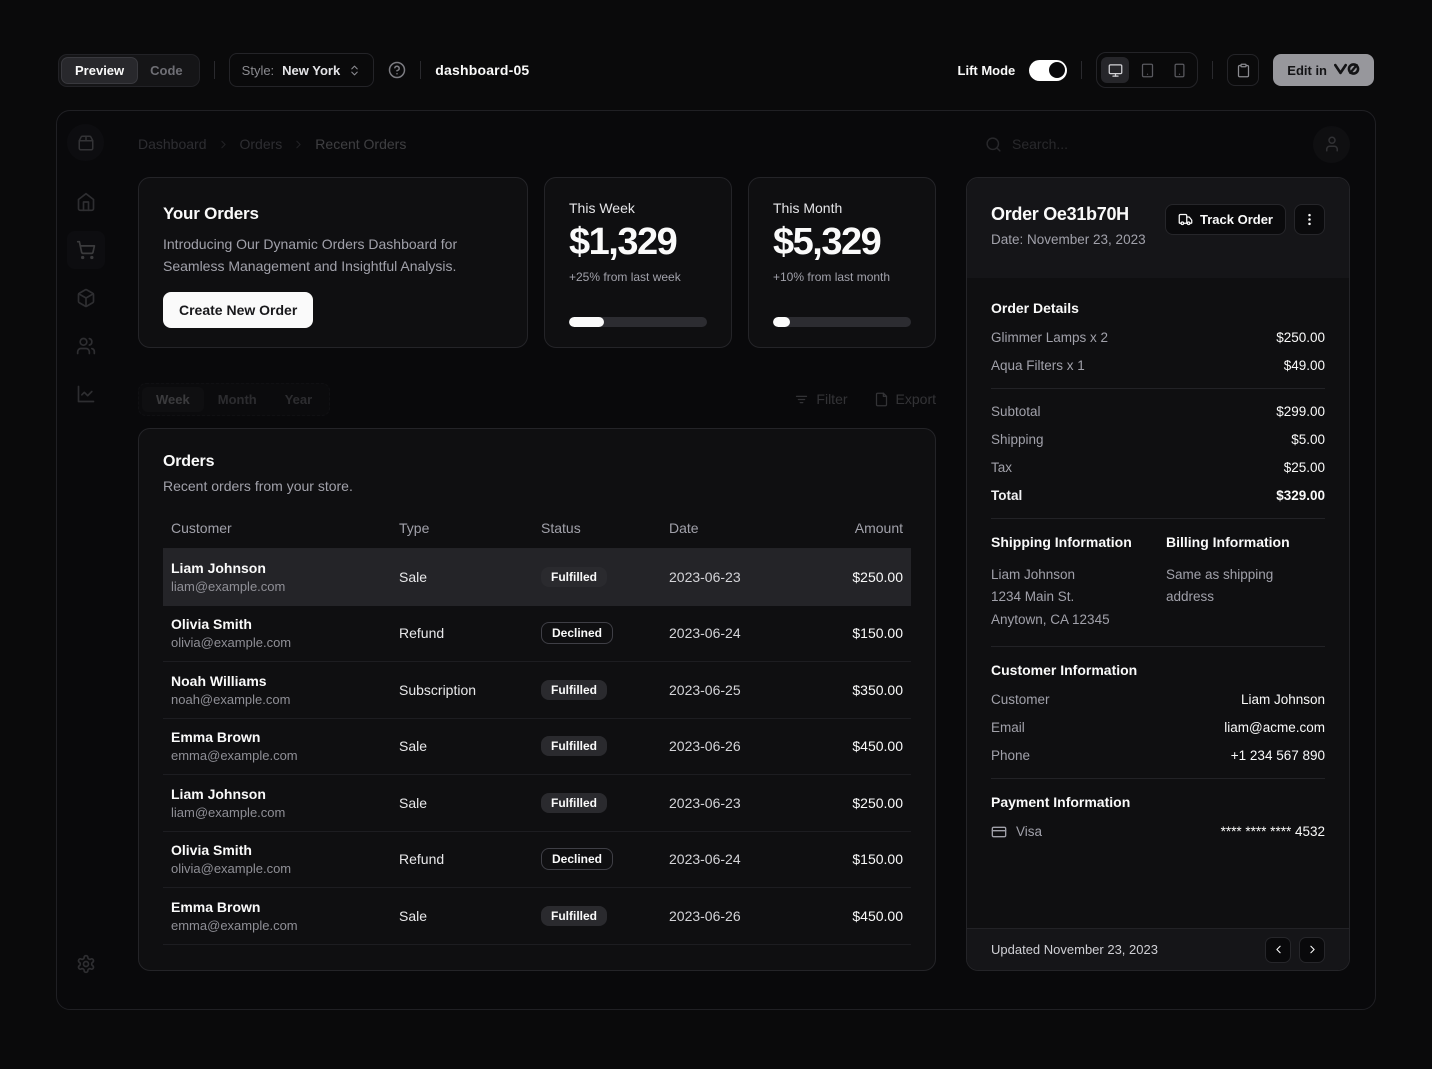  What do you see at coordinates (1020, 699) in the screenshot?
I see `customer-info-label: Customer` at bounding box center [1020, 699].